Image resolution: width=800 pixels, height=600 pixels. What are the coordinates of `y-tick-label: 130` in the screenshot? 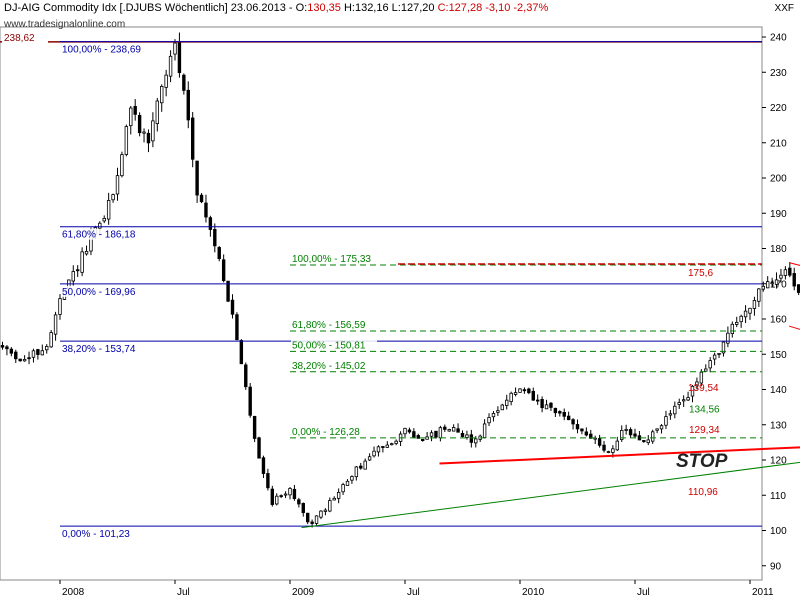 It's located at (778, 425).